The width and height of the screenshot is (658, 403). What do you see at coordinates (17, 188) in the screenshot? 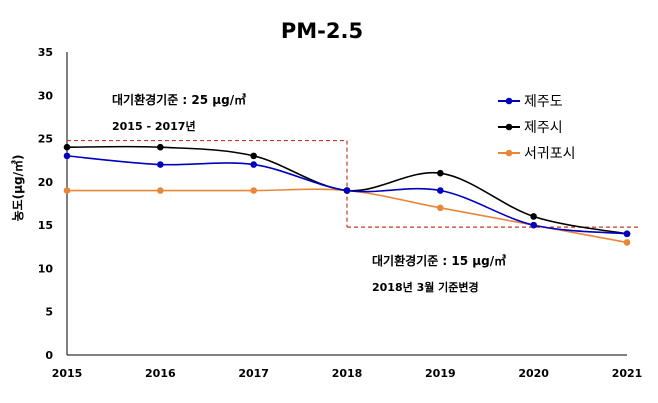
I see `y-axis-label: 농도(μg/㎥)` at bounding box center [17, 188].